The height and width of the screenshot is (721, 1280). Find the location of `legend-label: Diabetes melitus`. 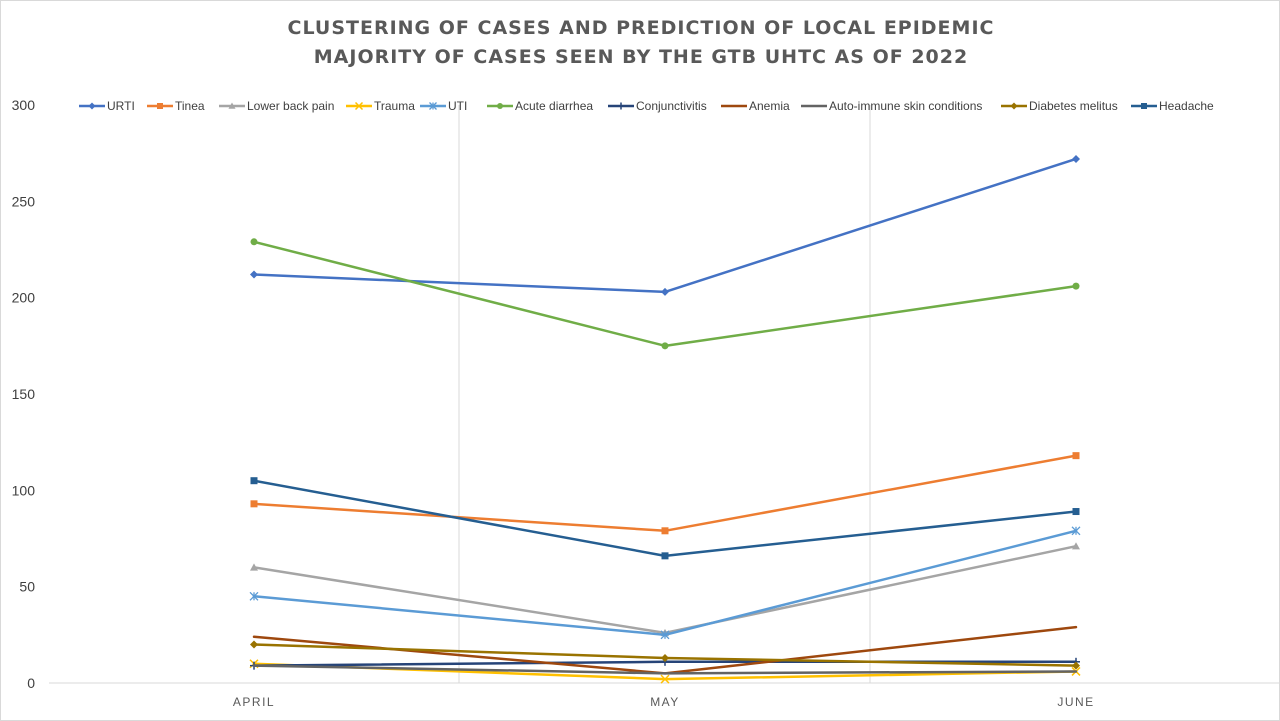

legend-label: Diabetes melitus is located at coordinates (1073, 106).